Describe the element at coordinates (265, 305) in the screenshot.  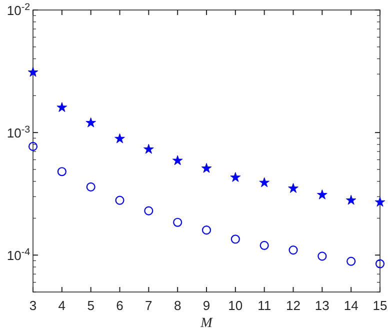
I see `x-tick-label: 11` at that location.